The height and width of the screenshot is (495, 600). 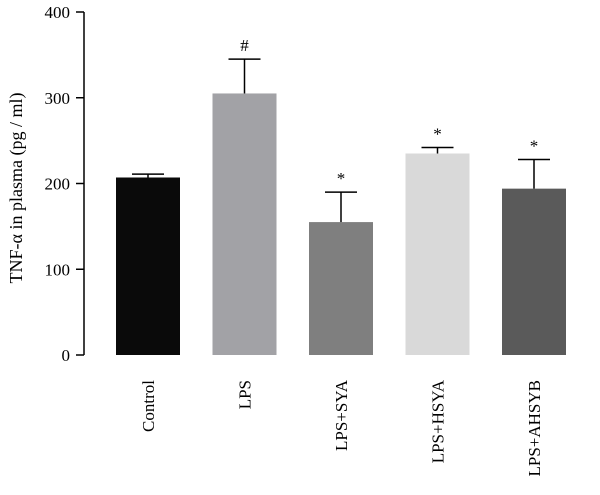 I want to click on y-axis: 0 100 200 300 400, so click(x=65, y=184).